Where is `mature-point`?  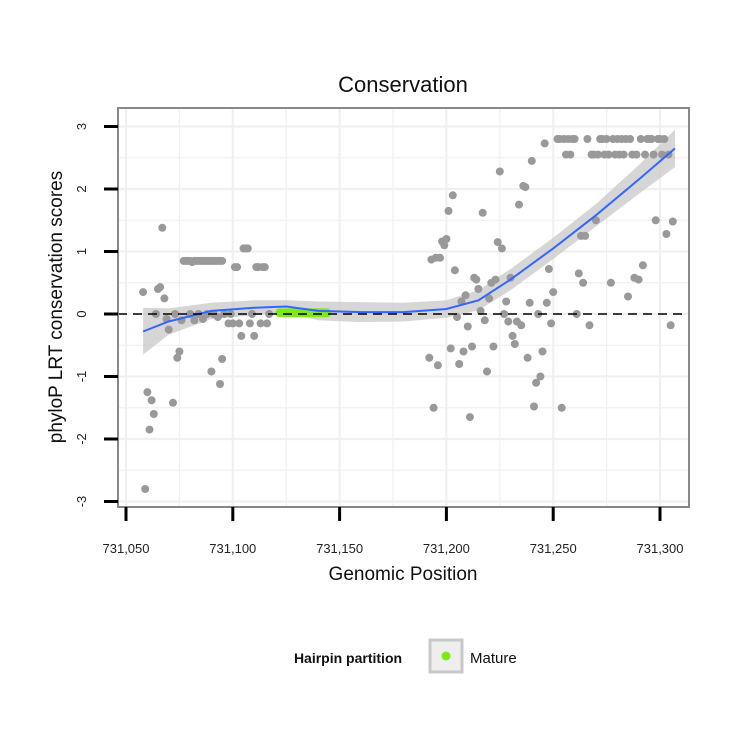 mature-point is located at coordinates (327, 313).